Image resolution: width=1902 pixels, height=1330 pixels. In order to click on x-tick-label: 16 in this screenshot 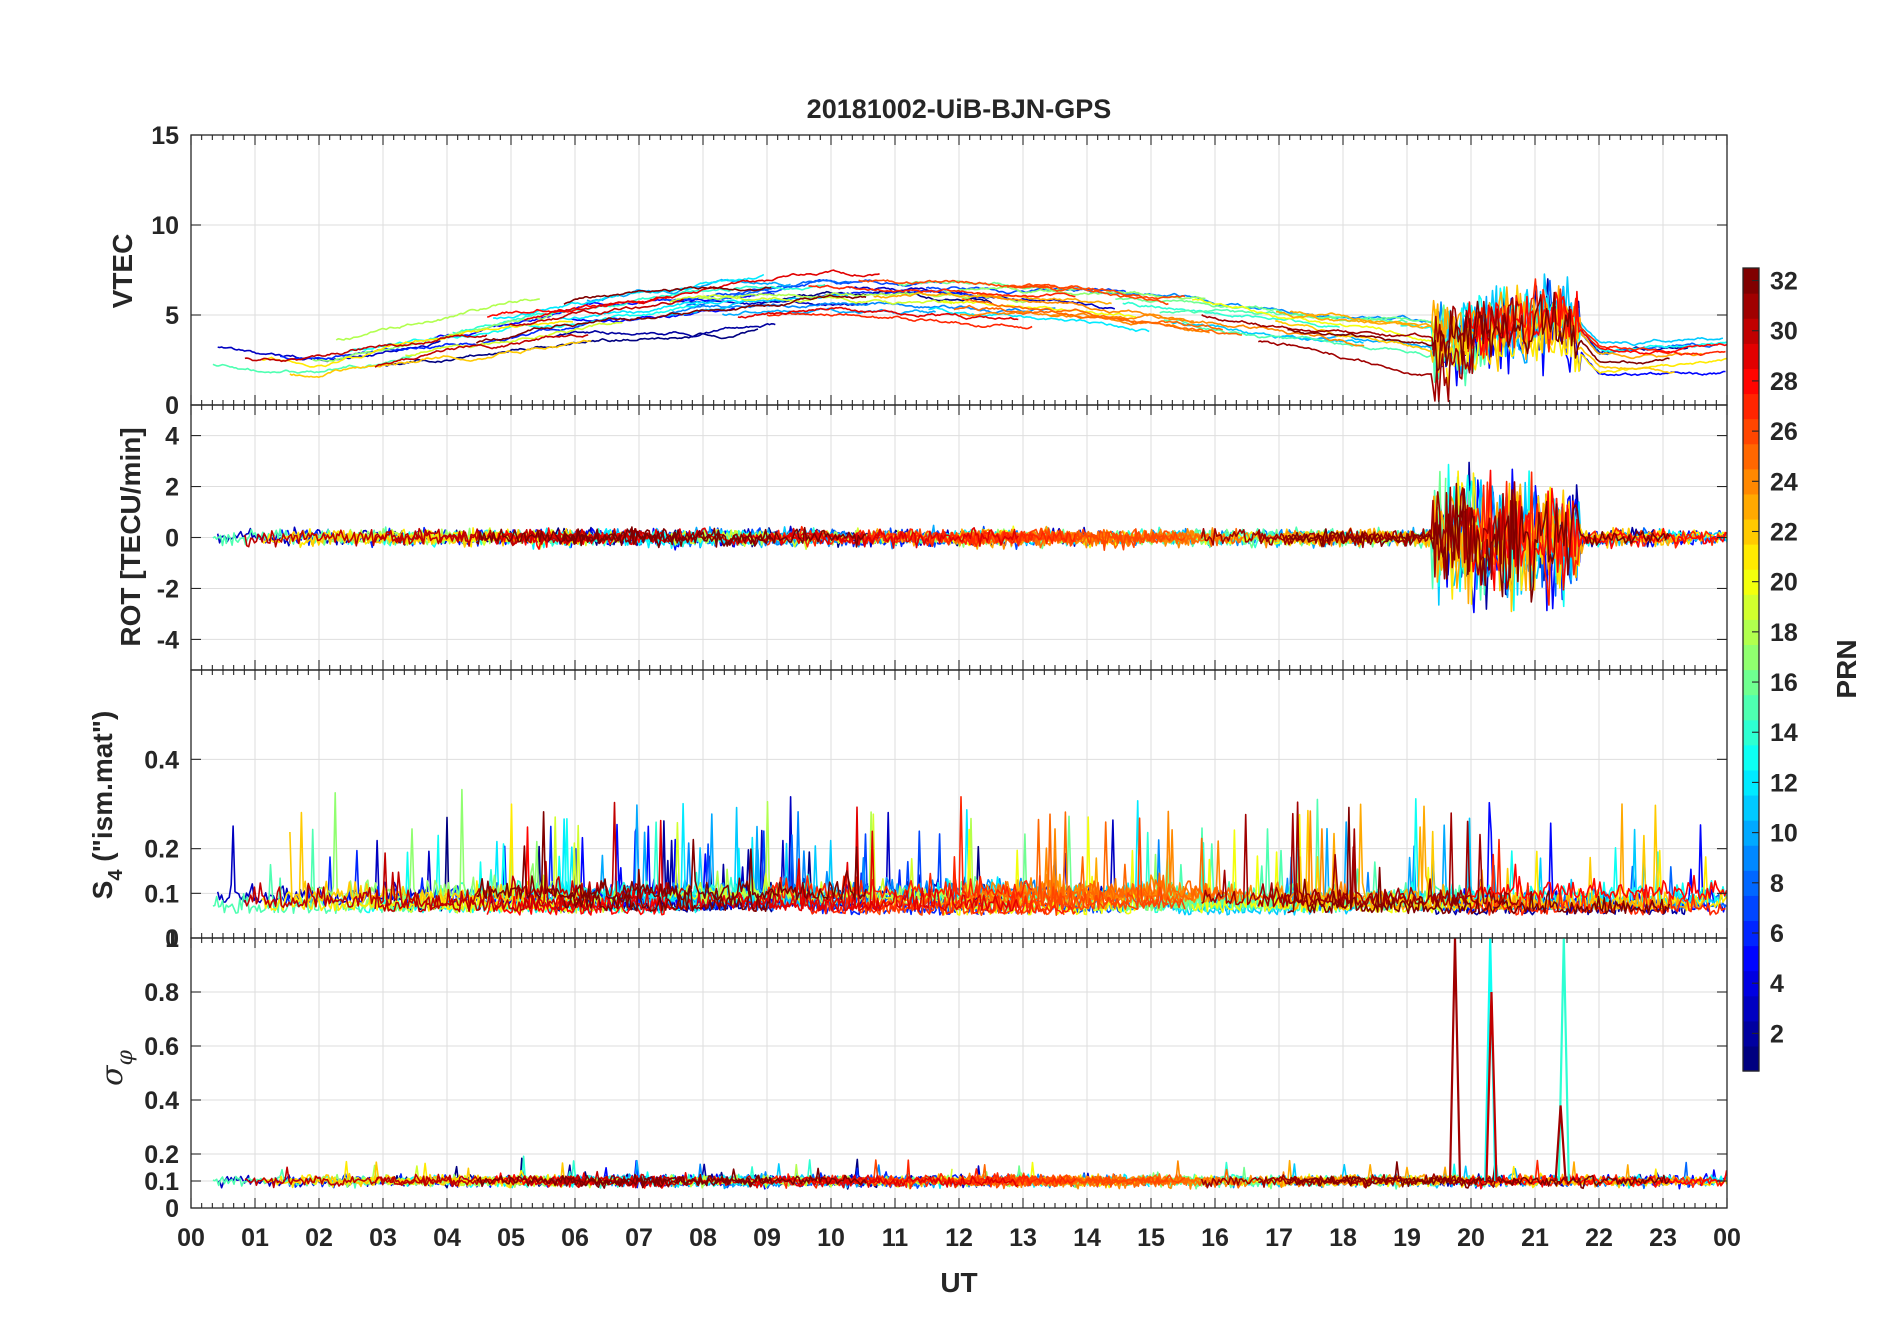, I will do `click(1215, 1238)`.